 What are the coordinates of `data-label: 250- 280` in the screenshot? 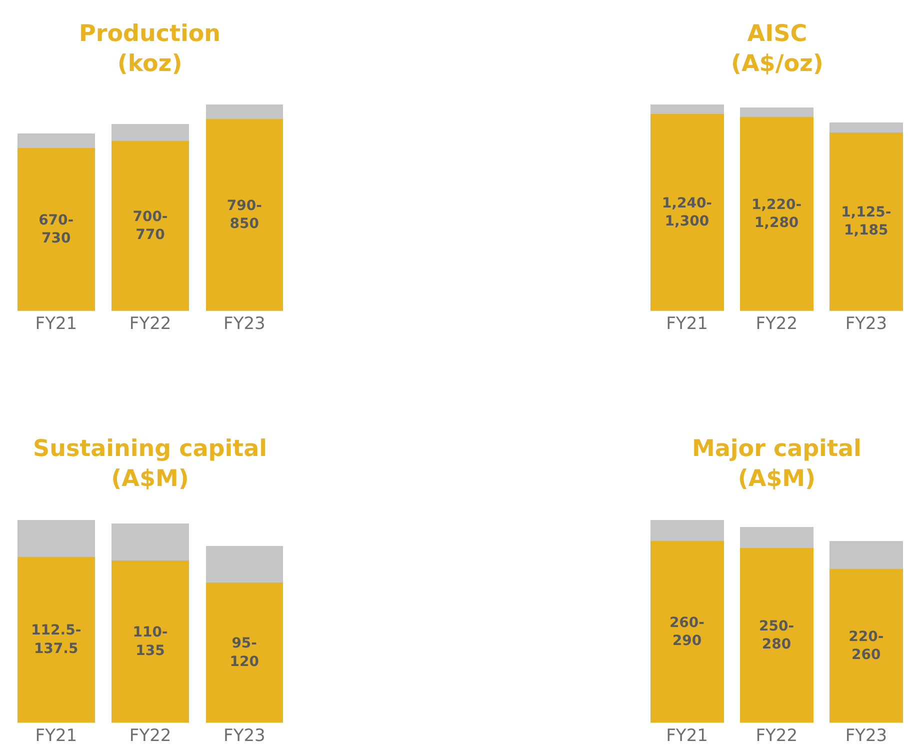 It's located at (776, 635).